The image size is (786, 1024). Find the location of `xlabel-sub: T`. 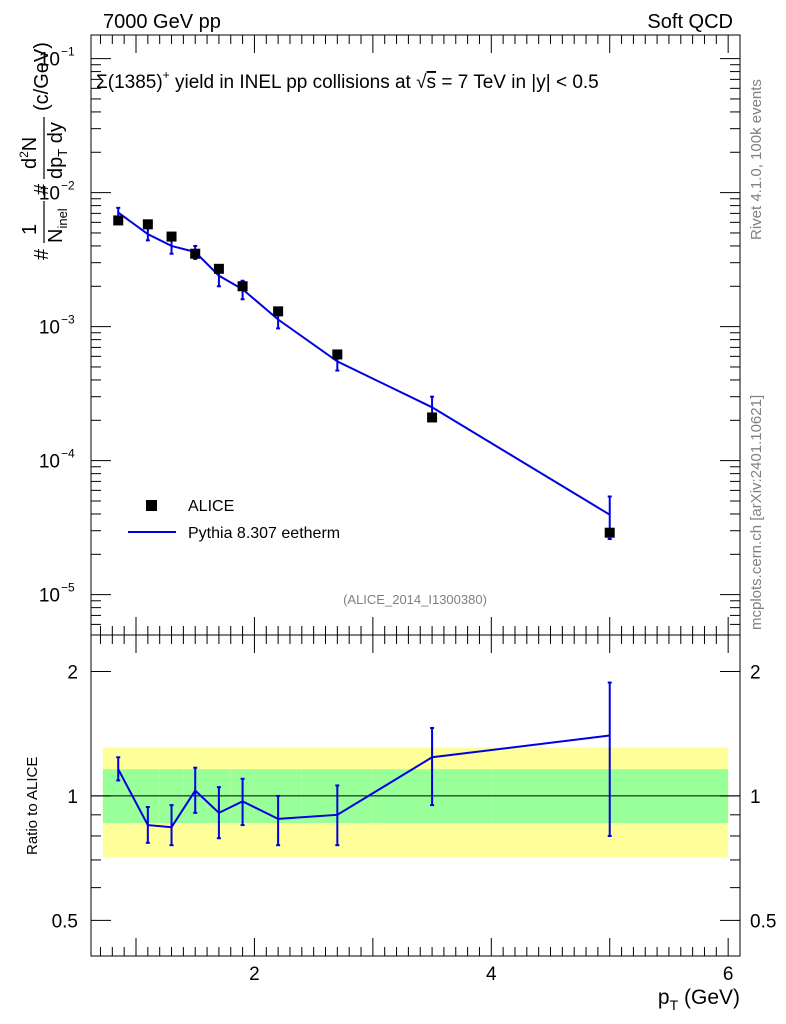

xlabel-sub: T is located at coordinates (674, 1005).